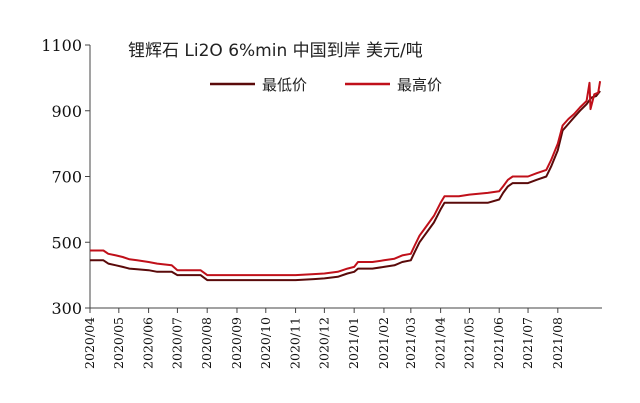 Image resolution: width=640 pixels, height=403 pixels. Describe the element at coordinates (66, 111) in the screenshot. I see `y-tick-label: 900` at that location.